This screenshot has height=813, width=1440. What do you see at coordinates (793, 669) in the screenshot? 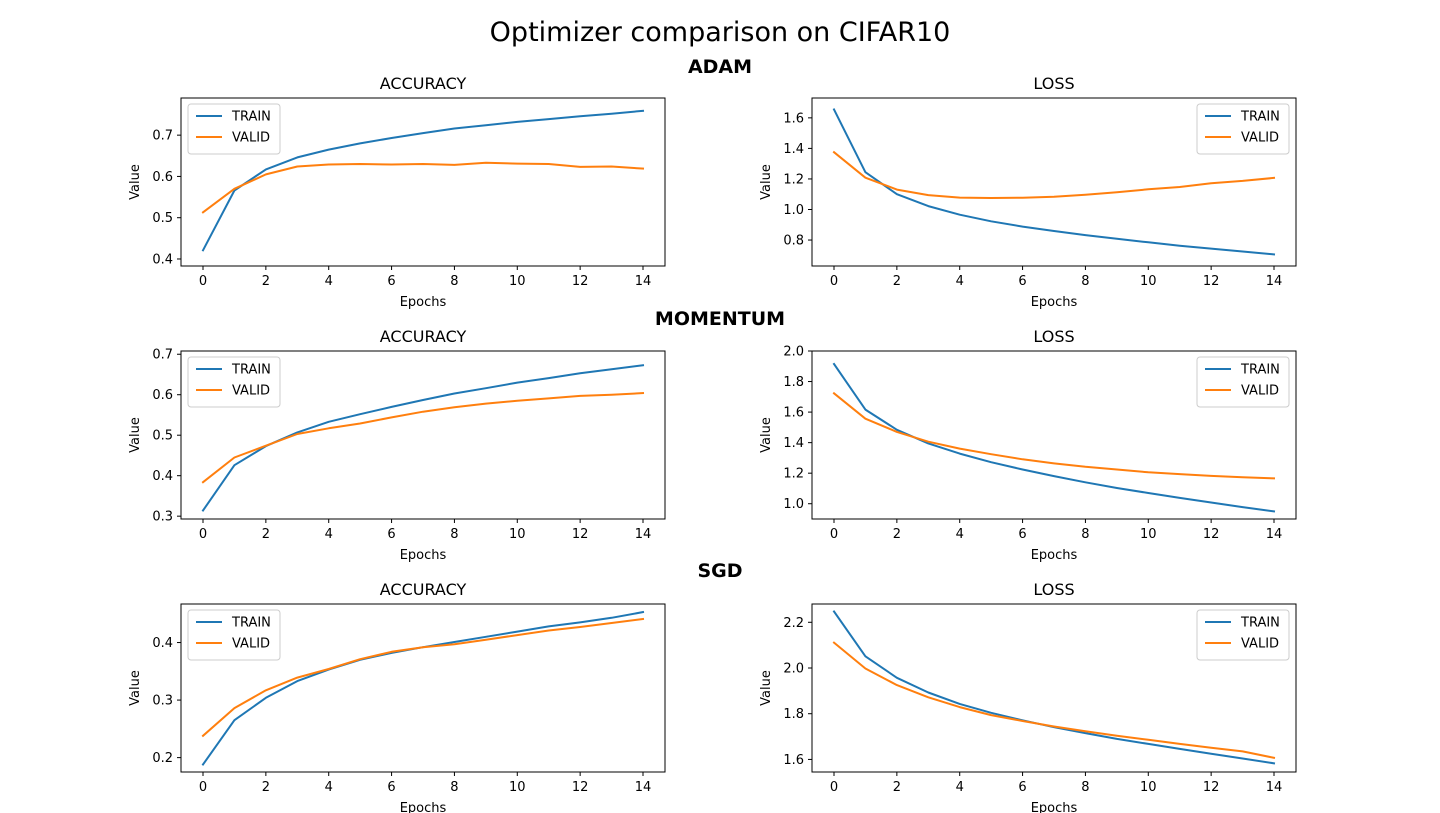
I see `y-tick-label: 2.0` at bounding box center [793, 669].